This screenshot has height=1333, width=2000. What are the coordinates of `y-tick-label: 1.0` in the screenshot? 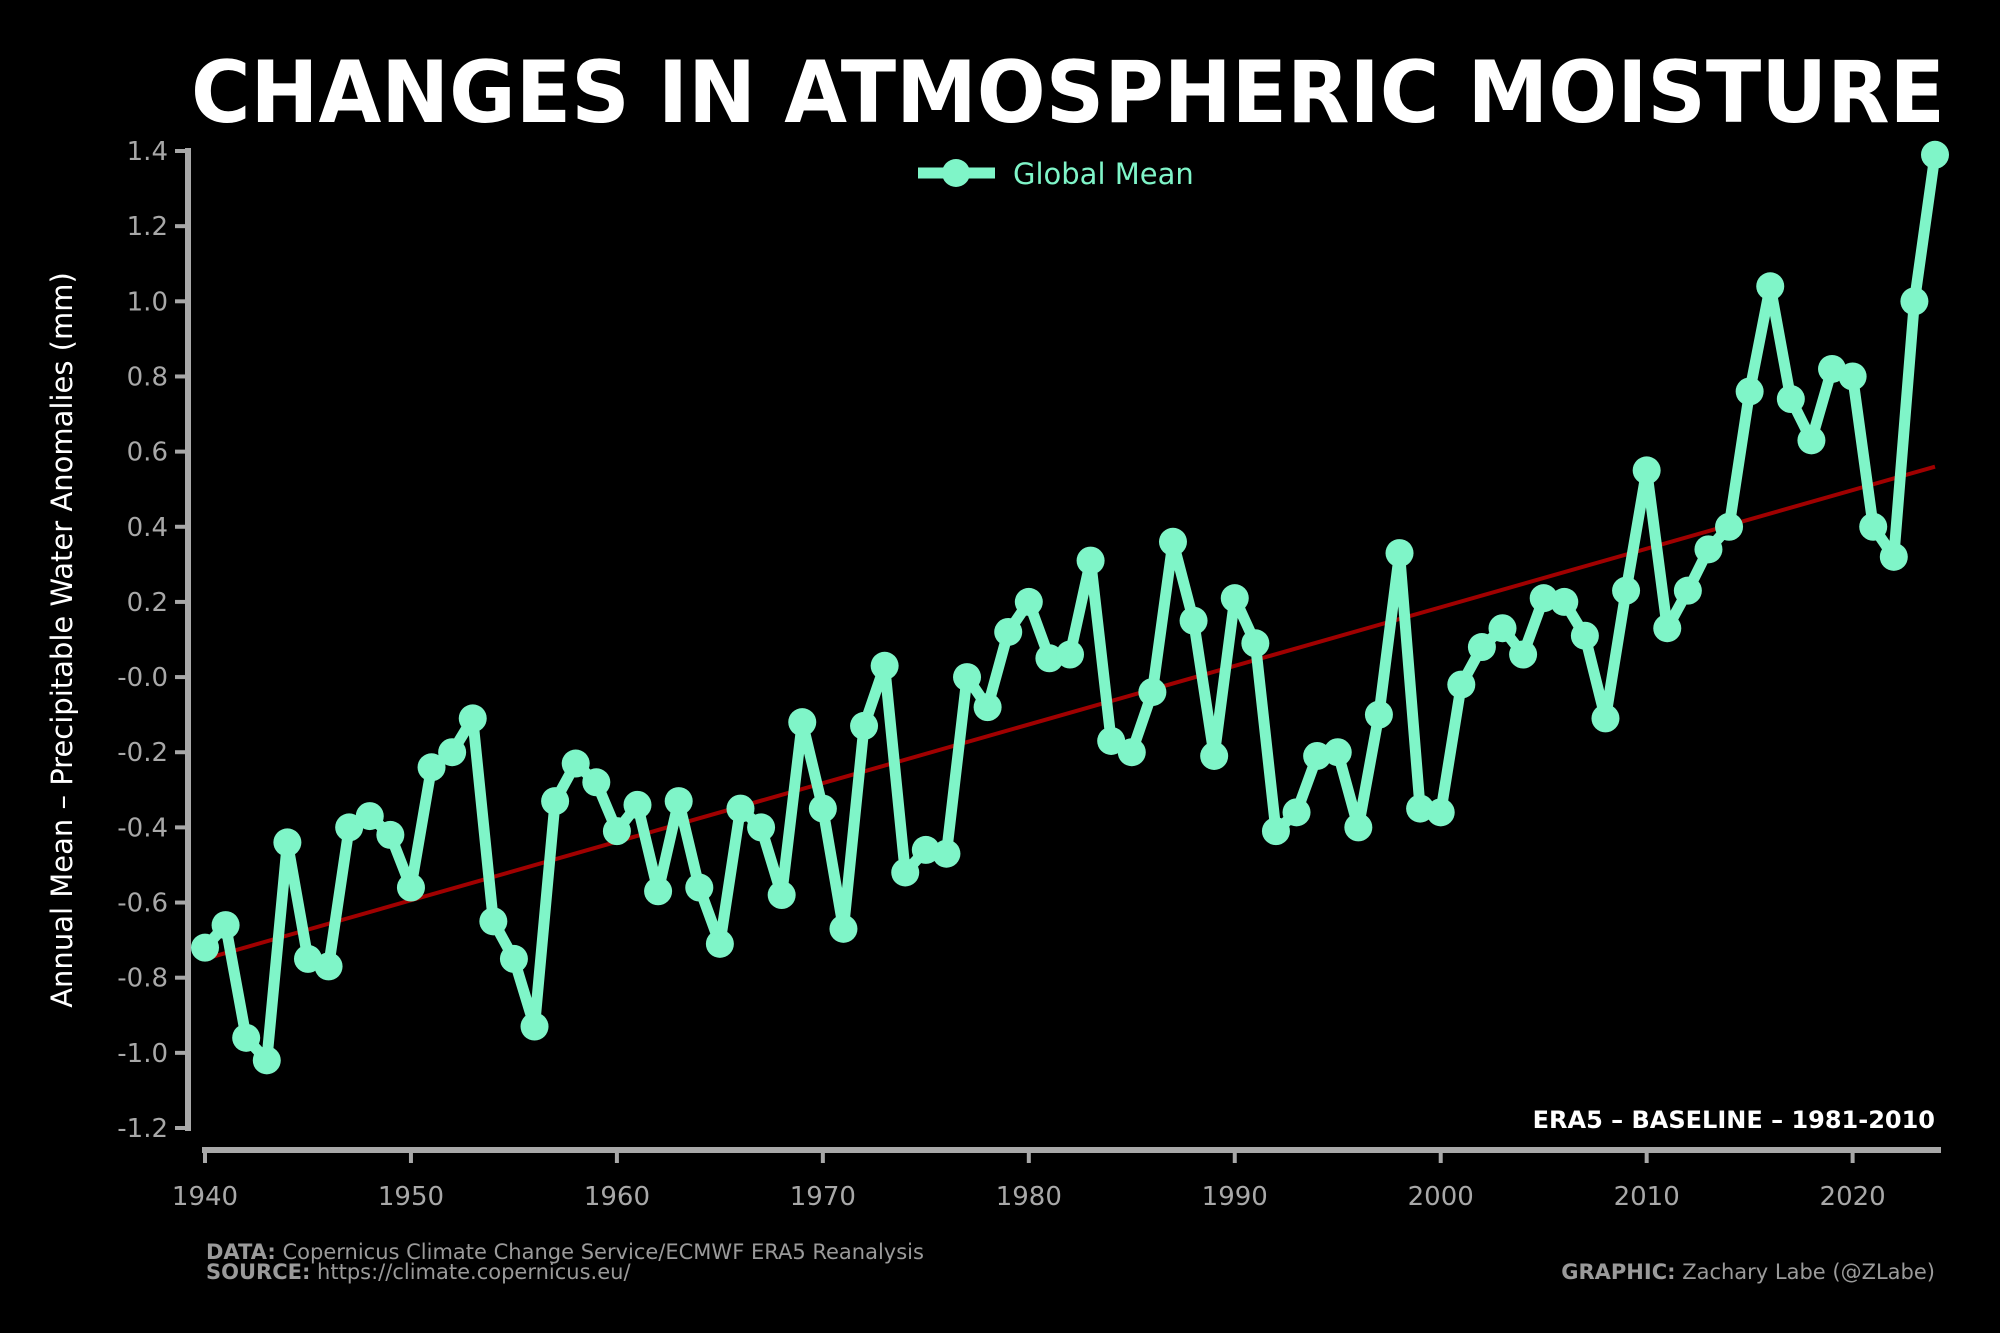 It's located at (147, 302).